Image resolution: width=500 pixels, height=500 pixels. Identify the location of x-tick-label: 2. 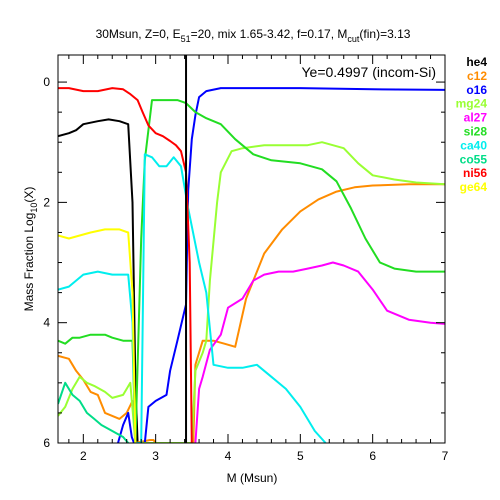
(83, 456).